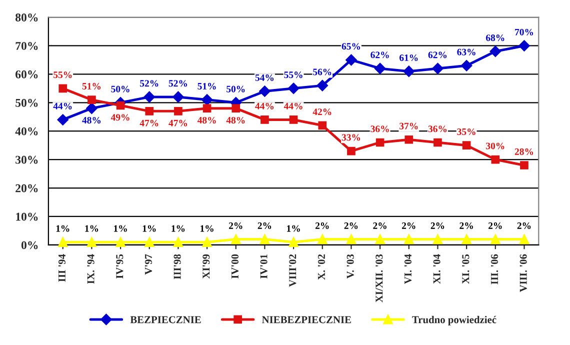  What do you see at coordinates (322, 267) in the screenshot?
I see `x-tick-label: X. '02` at bounding box center [322, 267].